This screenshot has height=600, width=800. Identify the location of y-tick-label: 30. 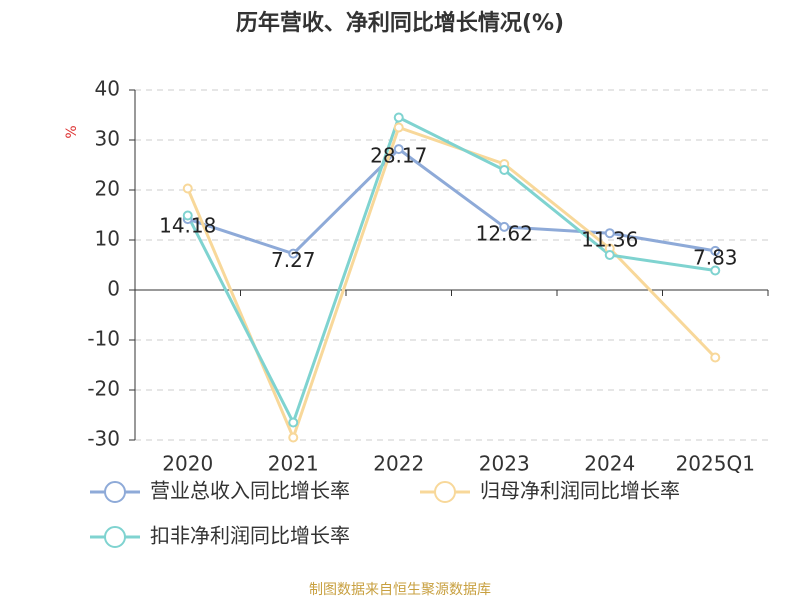
(107, 139).